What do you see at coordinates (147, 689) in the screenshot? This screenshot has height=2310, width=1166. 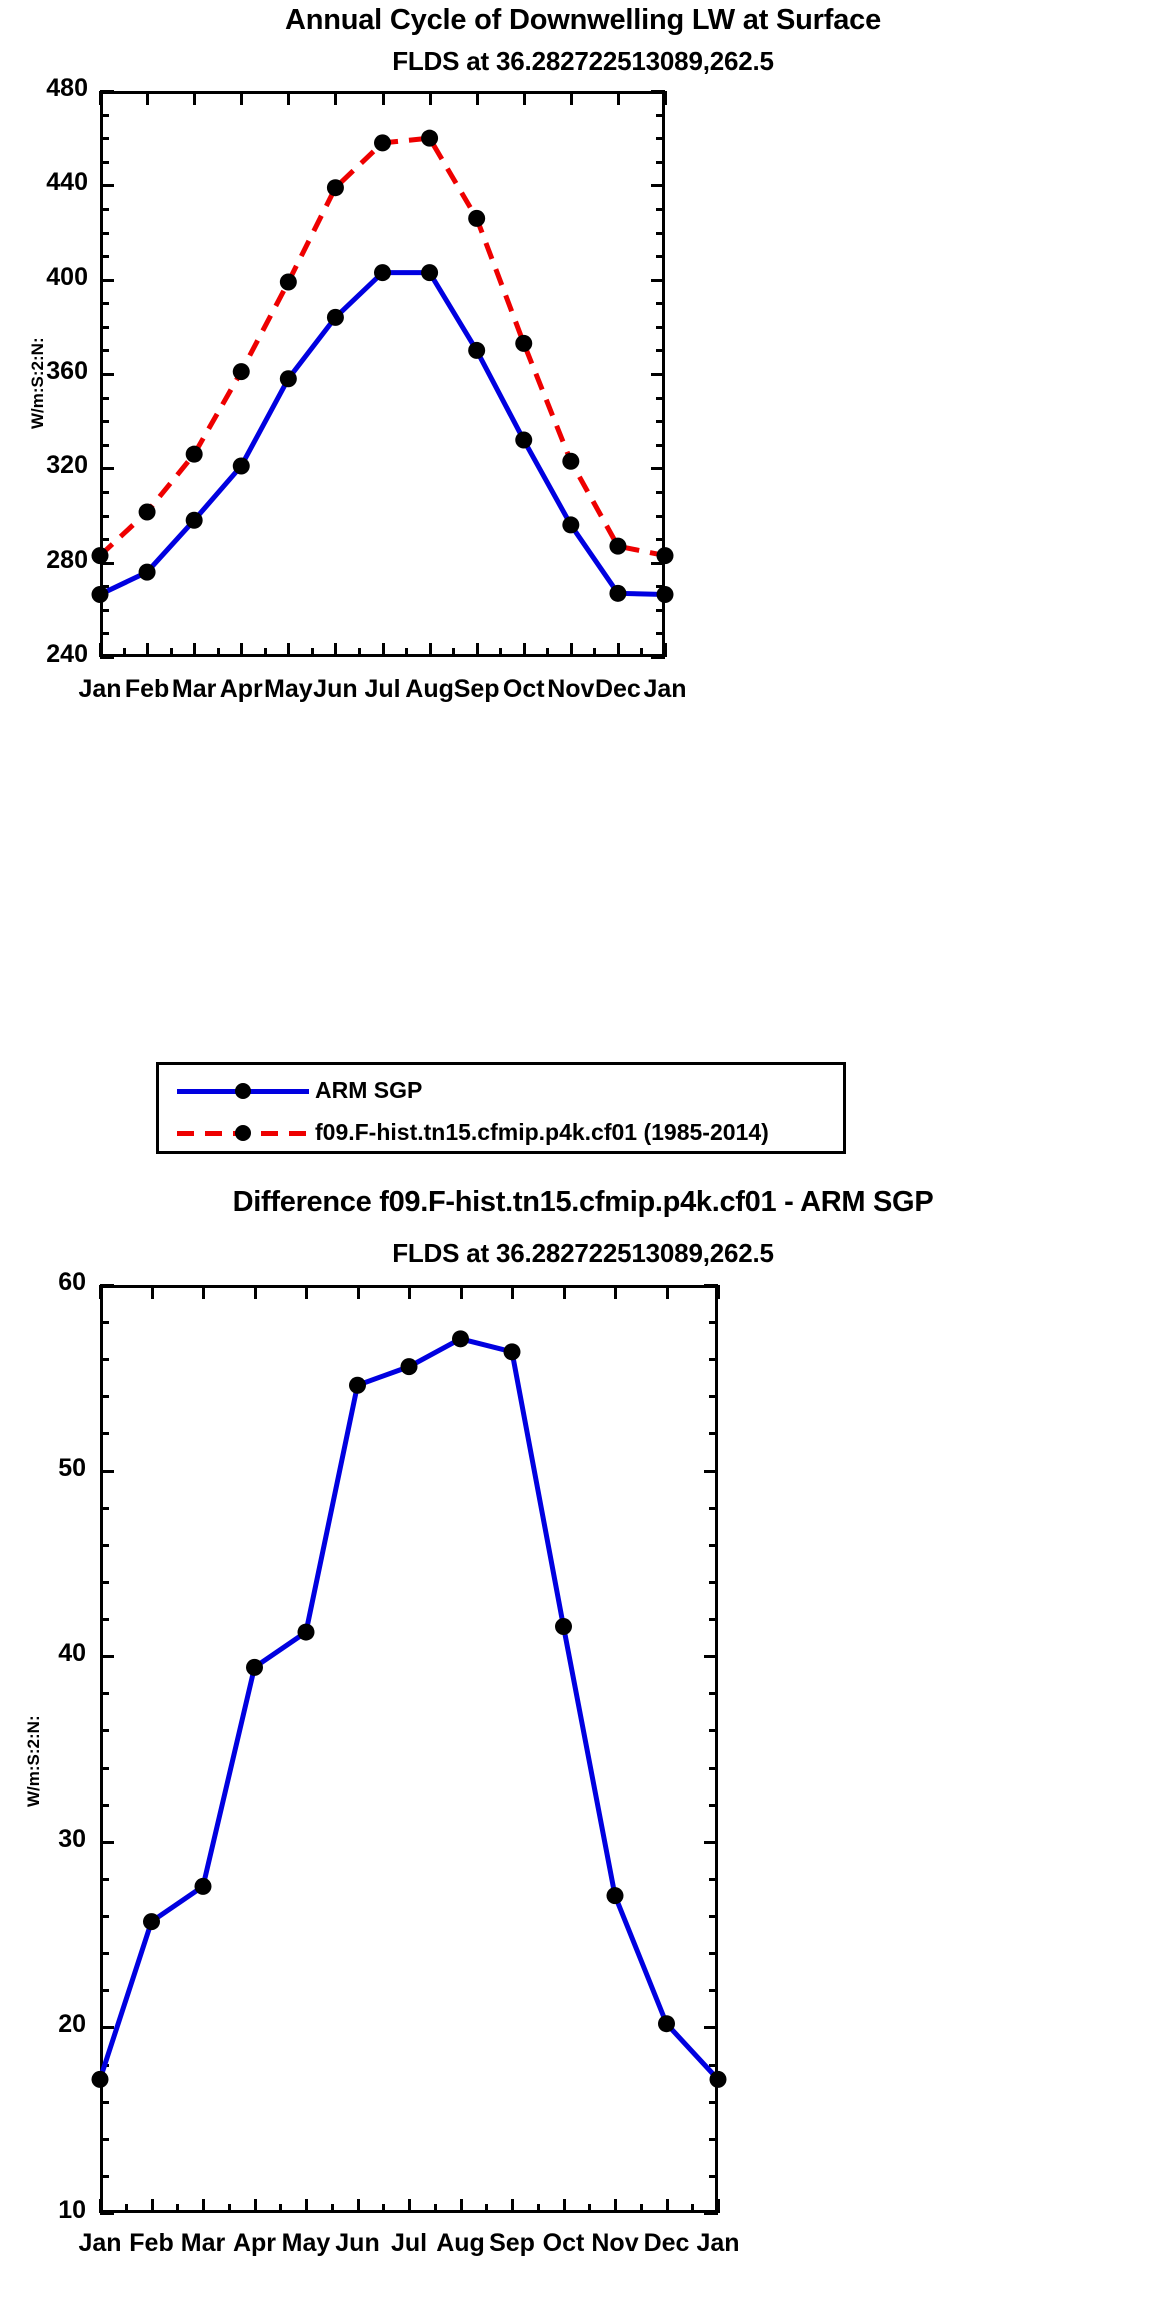 I see `x-tick-label: Feb` at bounding box center [147, 689].